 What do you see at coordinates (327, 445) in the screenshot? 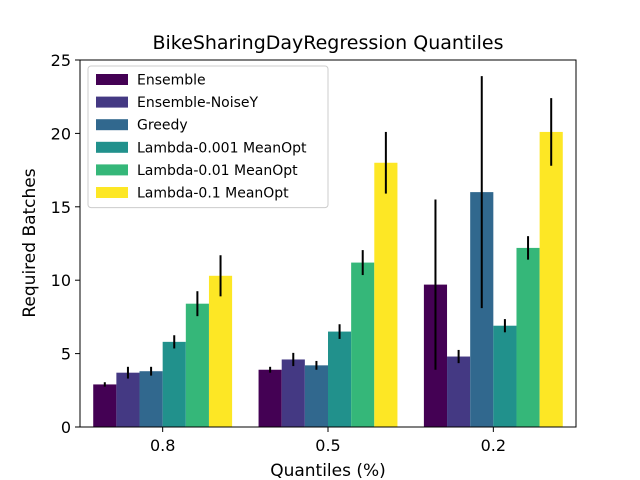
I see `x-tick-label-1: 0.5` at bounding box center [327, 445].